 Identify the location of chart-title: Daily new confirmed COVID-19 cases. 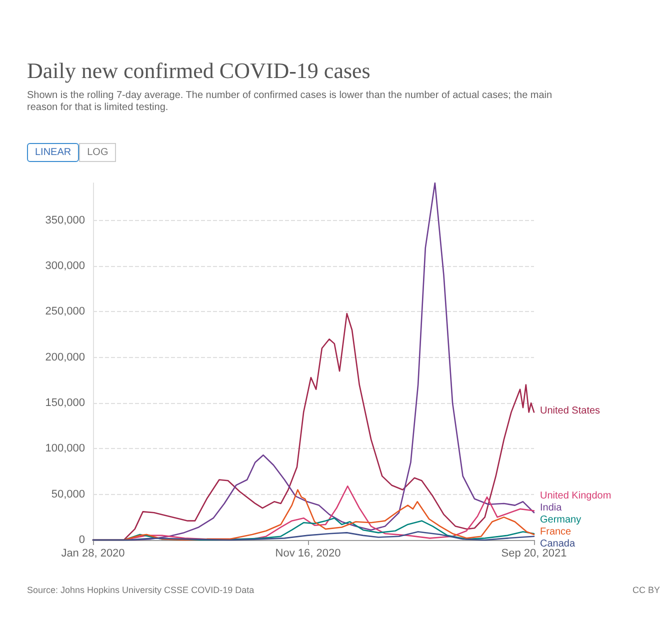
(198, 71).